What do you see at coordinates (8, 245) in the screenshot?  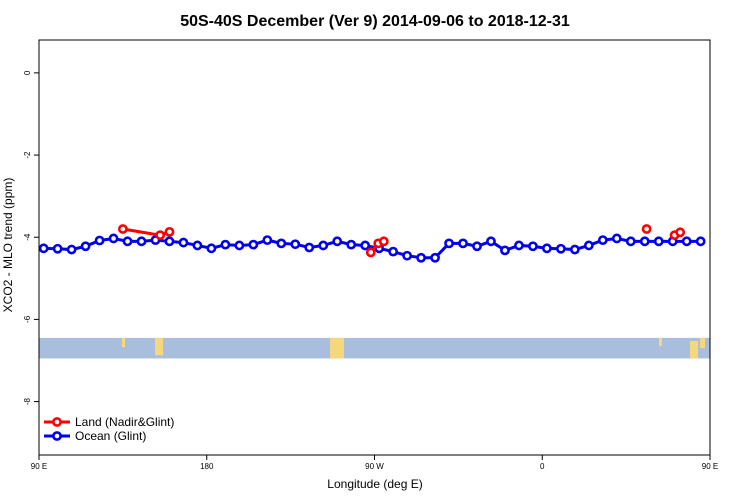 I see `y-axis-label: XCO2 - MLO trend (ppm)` at bounding box center [8, 245].